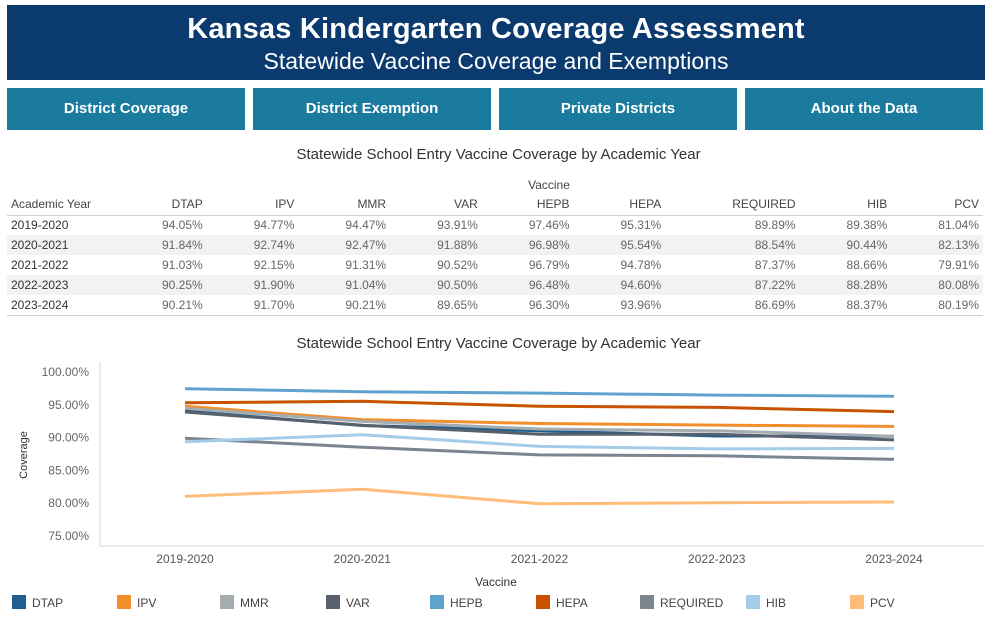 The width and height of the screenshot is (997, 621). Describe the element at coordinates (358, 603) in the screenshot. I see `legend-label: VAR` at that location.